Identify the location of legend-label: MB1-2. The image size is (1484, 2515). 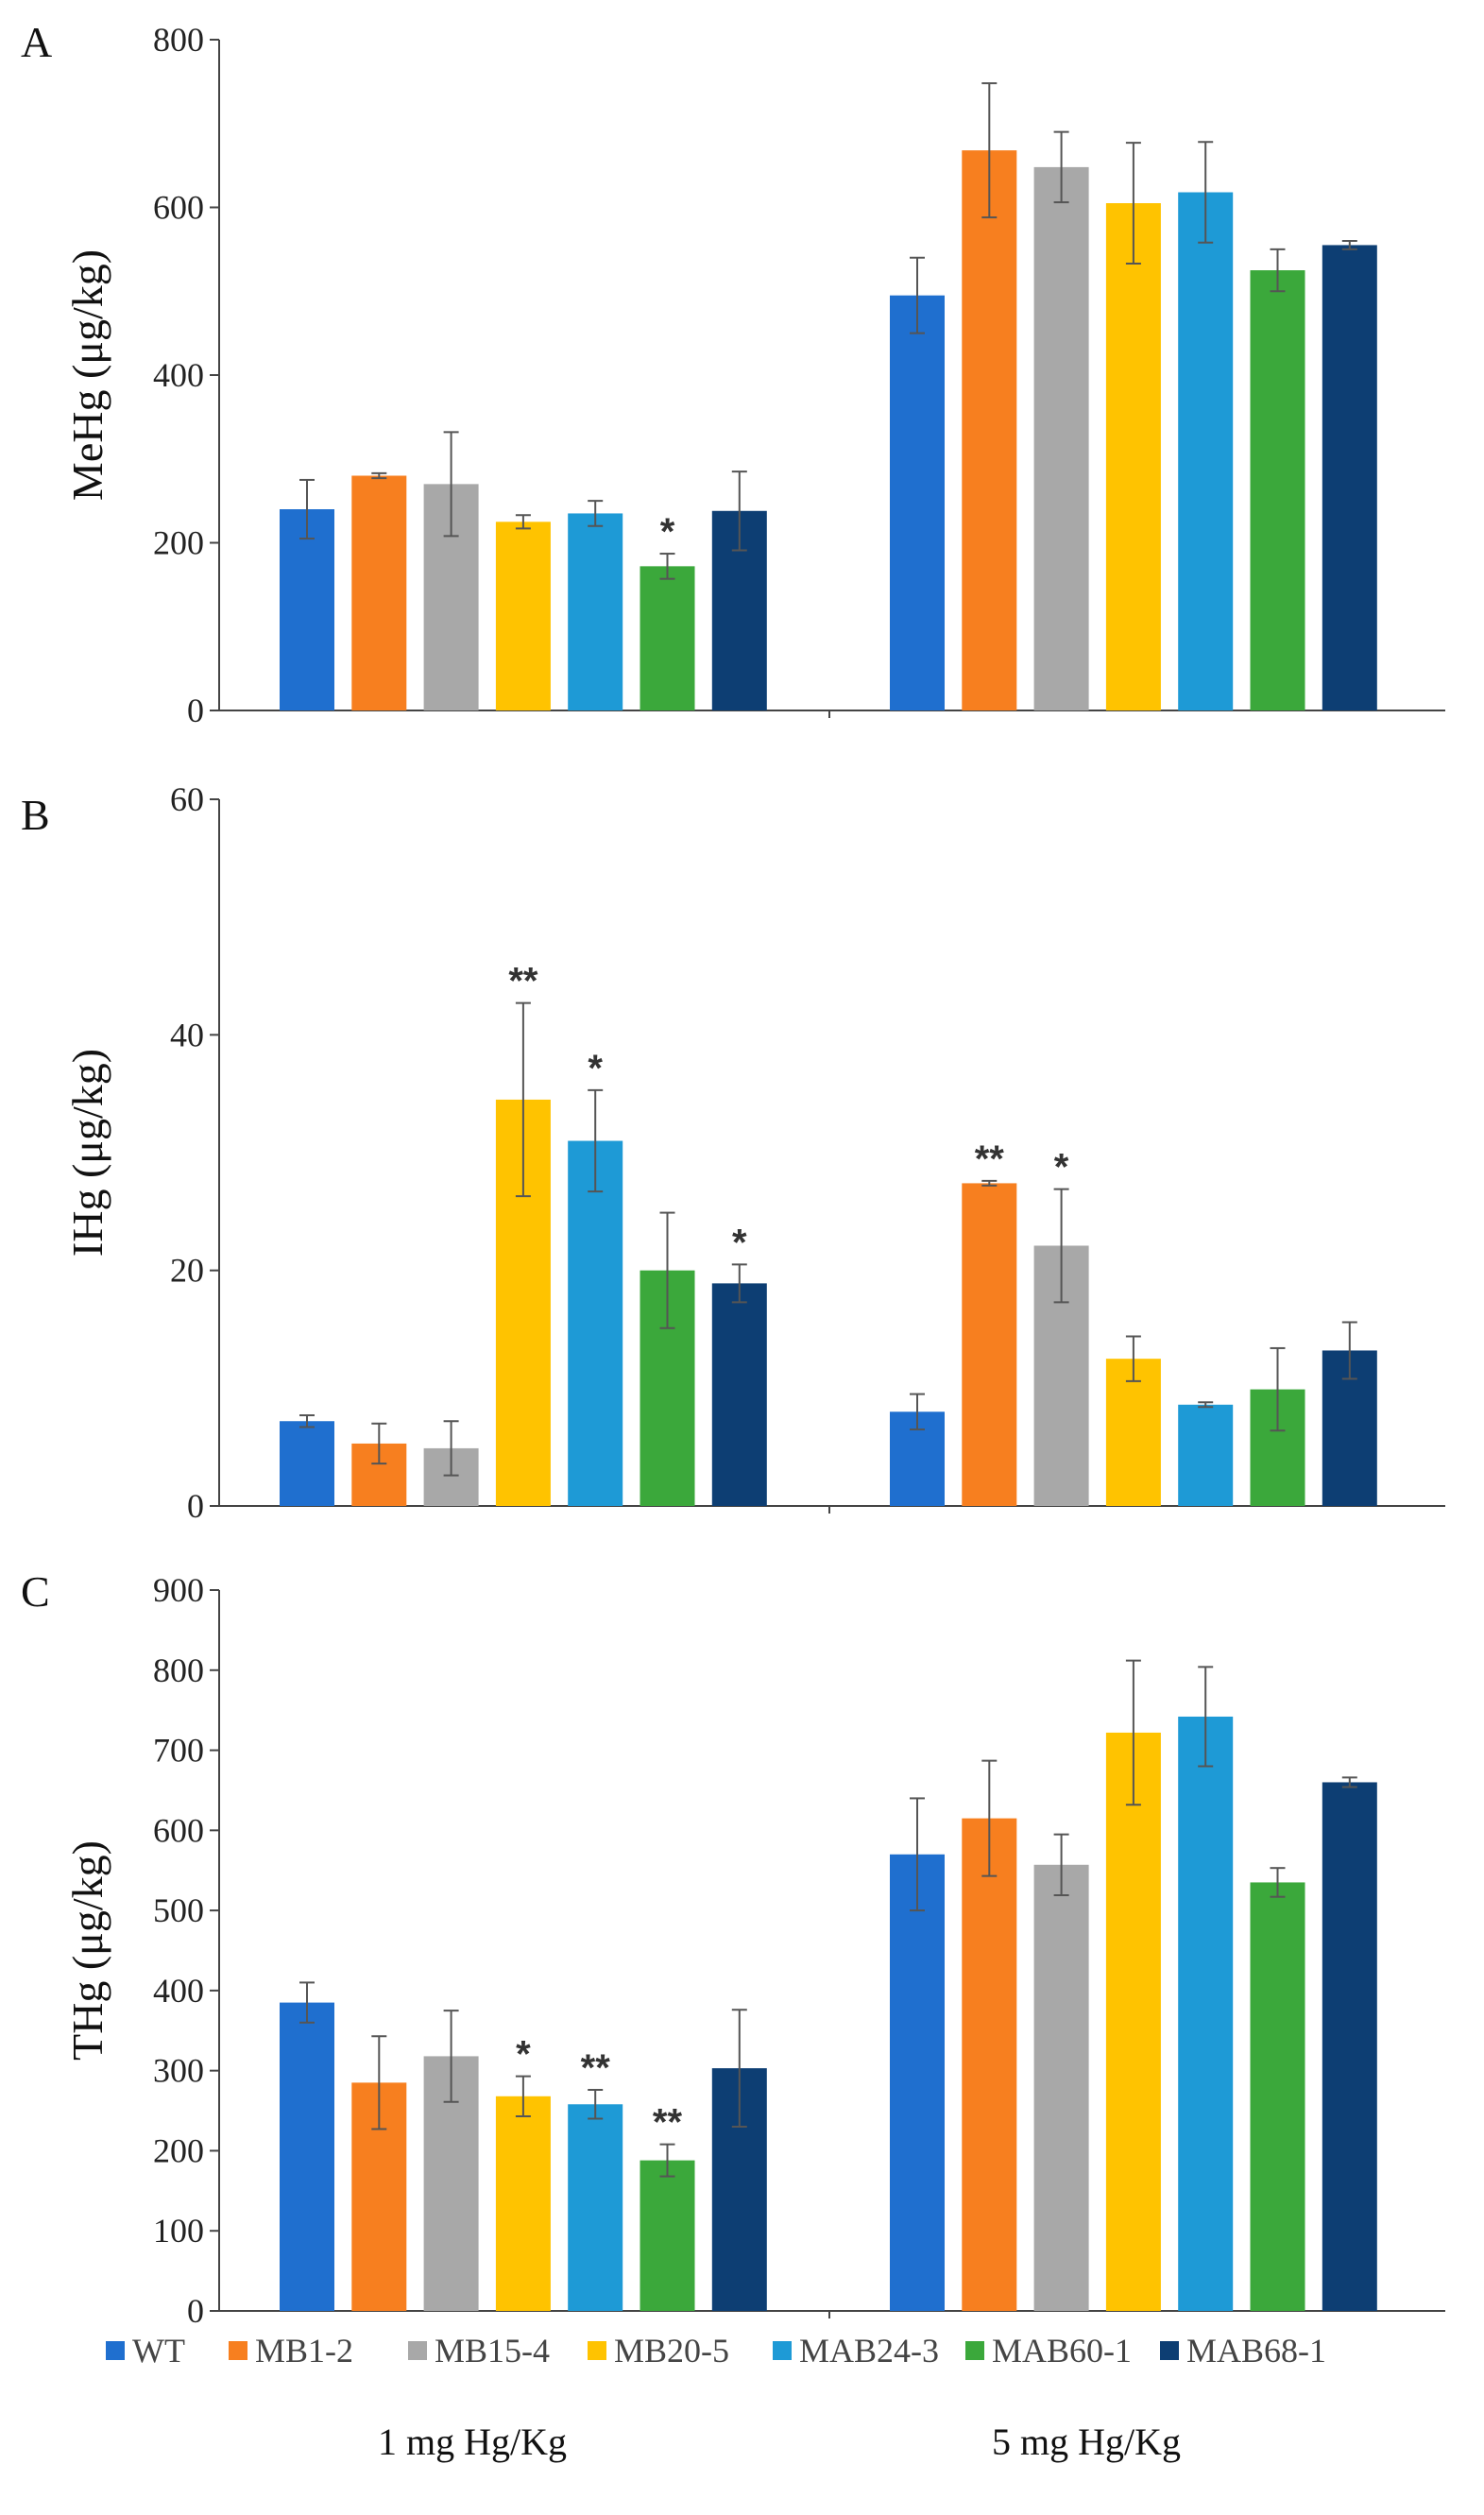
(304, 2351).